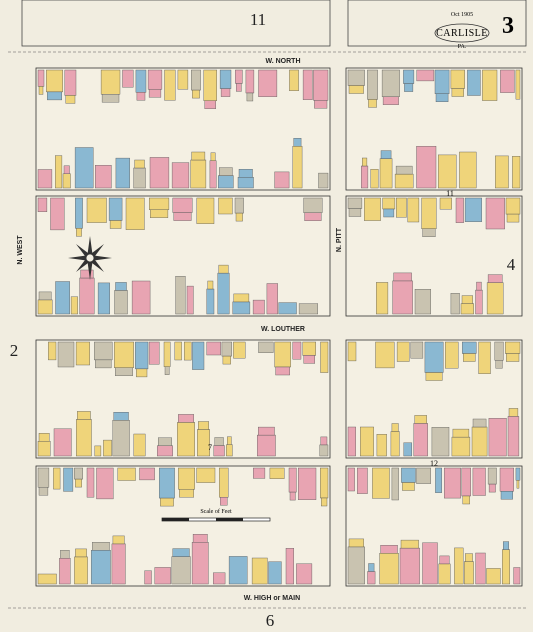  What do you see at coordinates (20, 250) in the screenshot?
I see `street-name: N. WEST` at bounding box center [20, 250].